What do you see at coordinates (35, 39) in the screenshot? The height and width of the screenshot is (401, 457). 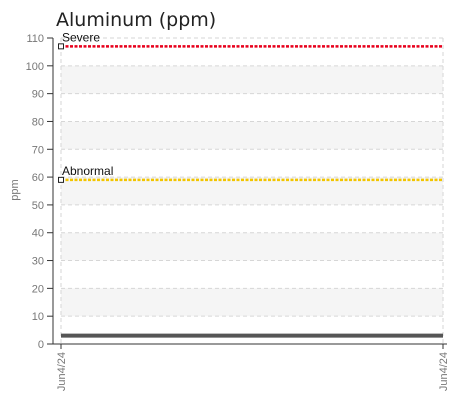 I see `y-tick-label: 110` at bounding box center [35, 39].